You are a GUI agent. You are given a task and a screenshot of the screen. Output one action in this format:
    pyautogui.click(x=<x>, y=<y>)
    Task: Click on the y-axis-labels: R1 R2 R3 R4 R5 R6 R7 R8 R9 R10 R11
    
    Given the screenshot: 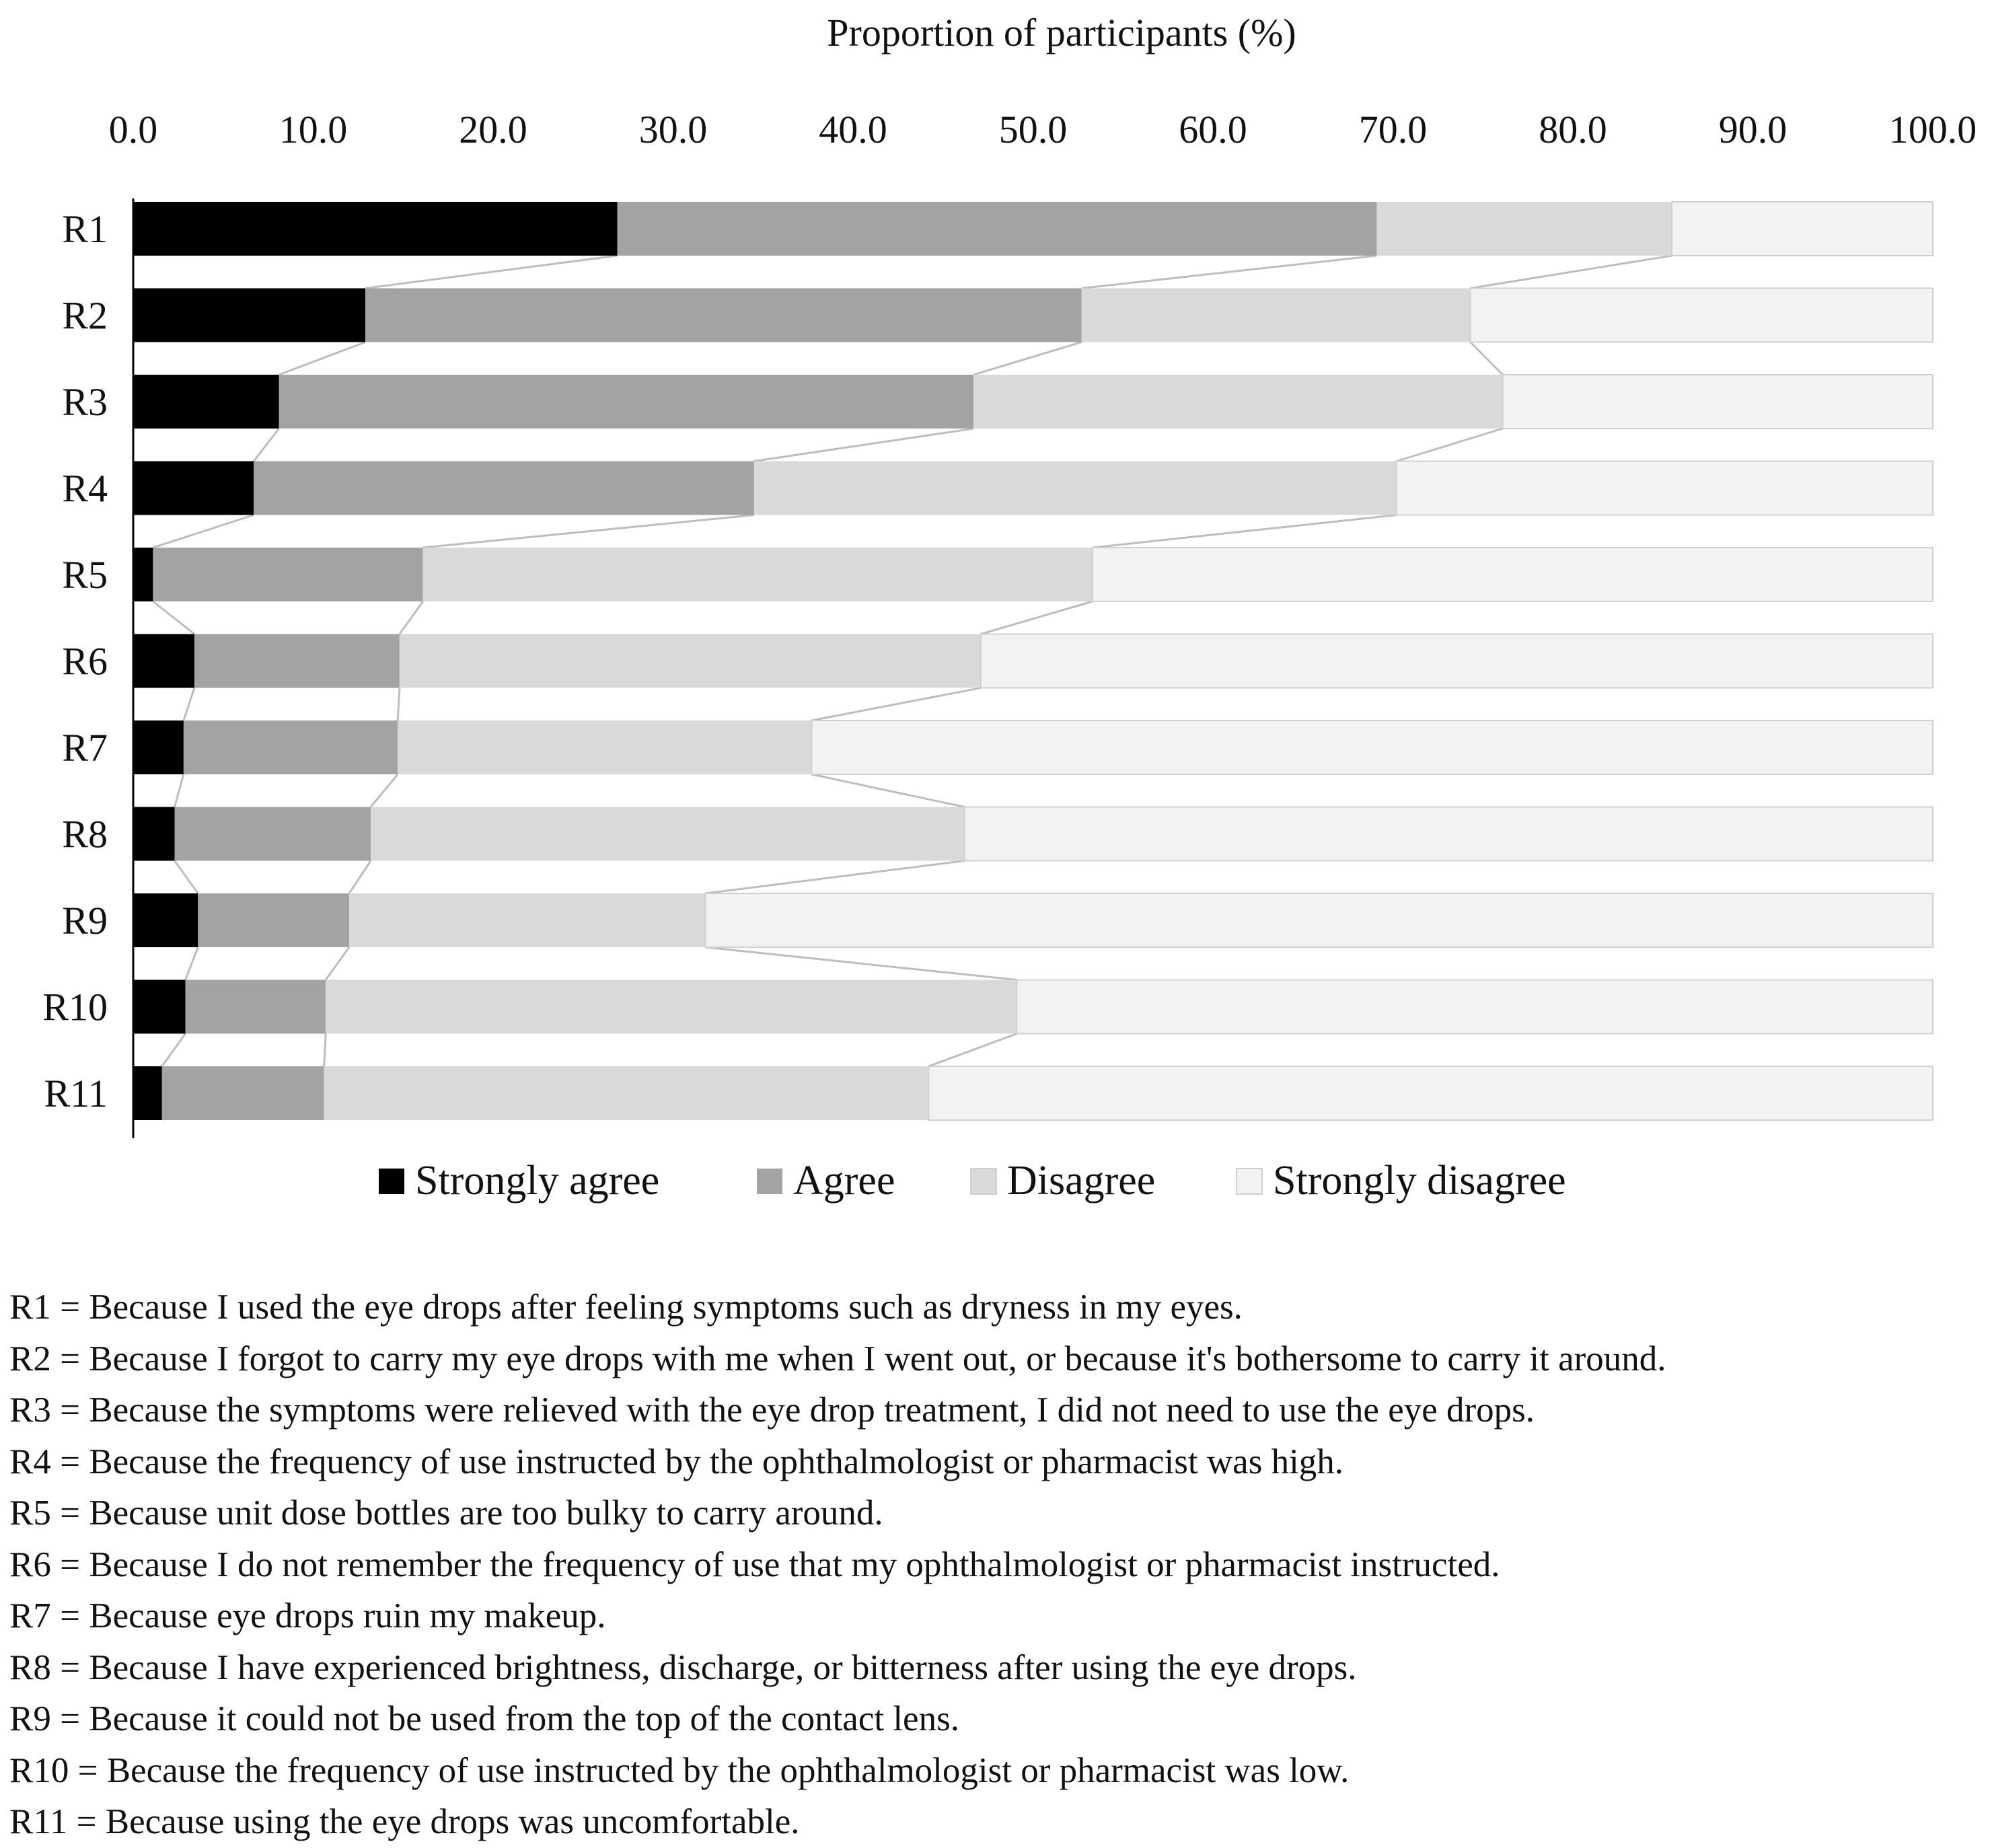 What is the action you would take?
    pyautogui.click(x=75, y=661)
    